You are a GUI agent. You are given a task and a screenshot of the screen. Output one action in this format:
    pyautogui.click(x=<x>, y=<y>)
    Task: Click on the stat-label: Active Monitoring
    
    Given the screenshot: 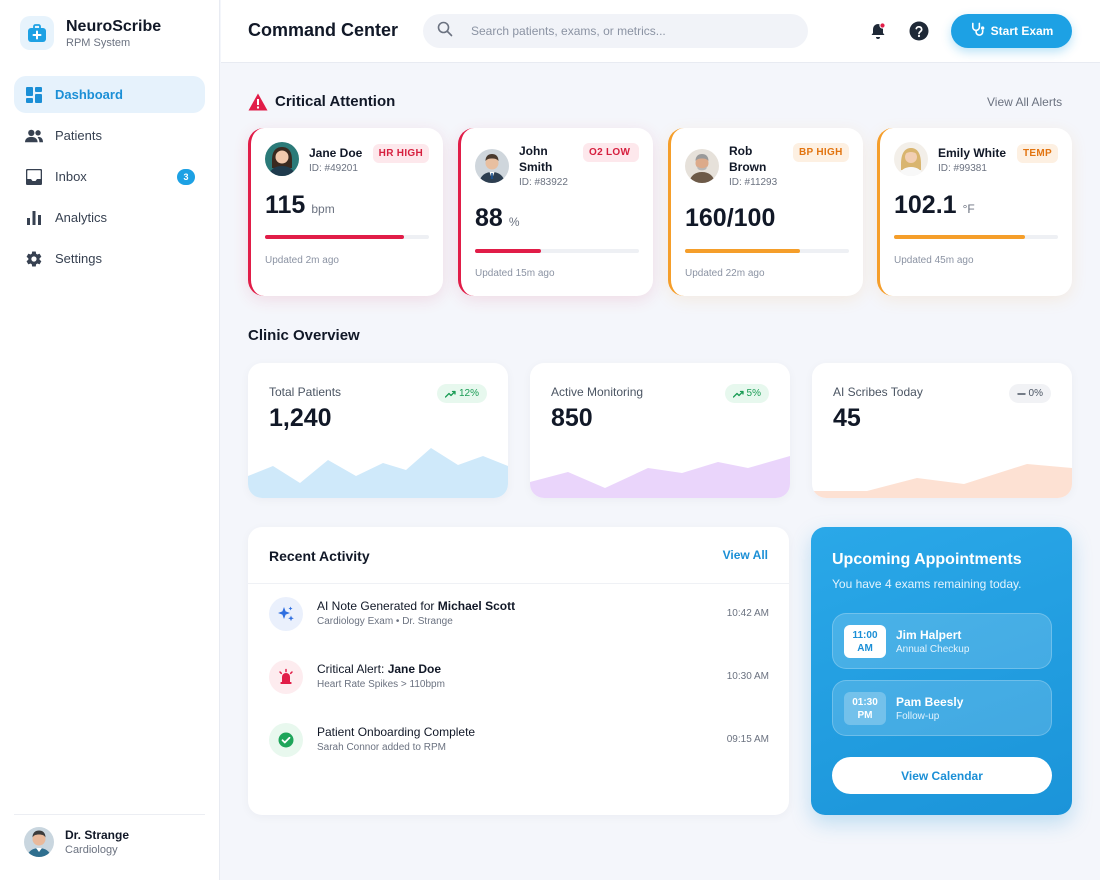 What is the action you would take?
    pyautogui.click(x=597, y=392)
    